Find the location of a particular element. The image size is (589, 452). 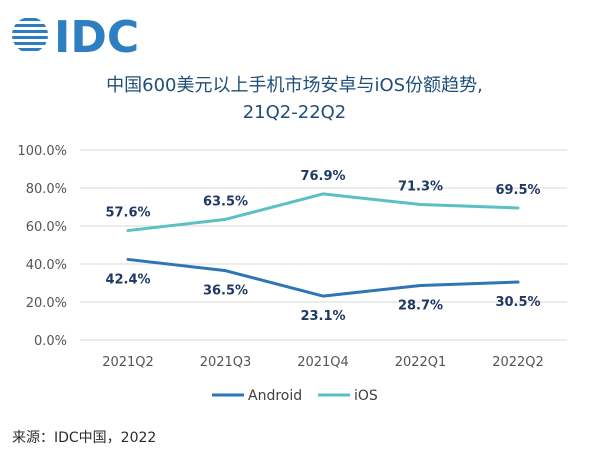

y-tick-label: 20.0% is located at coordinates (46, 303).